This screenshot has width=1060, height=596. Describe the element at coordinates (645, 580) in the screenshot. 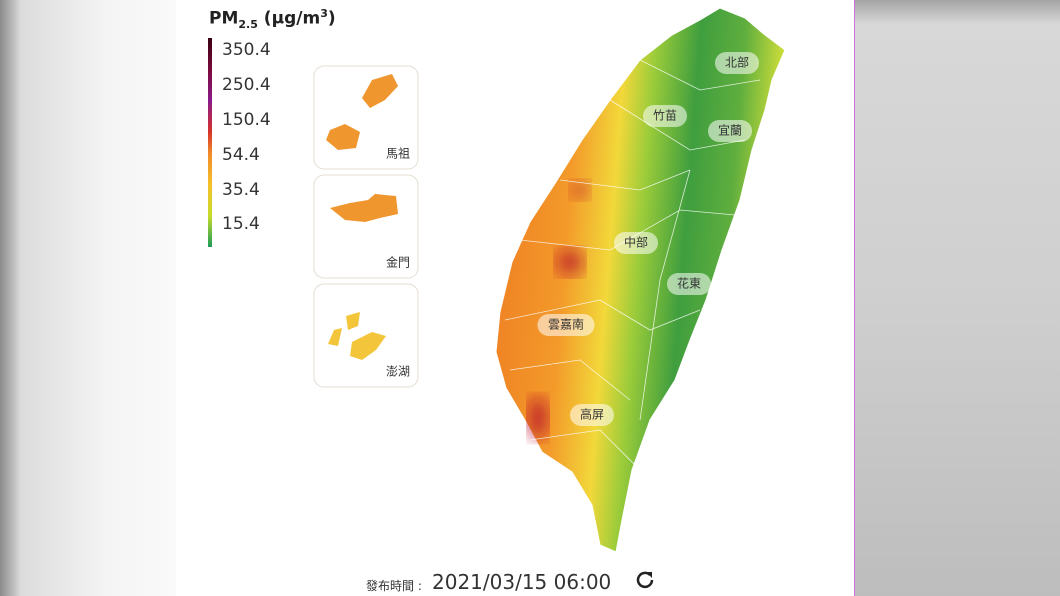

I see `refresh-icon` at that location.